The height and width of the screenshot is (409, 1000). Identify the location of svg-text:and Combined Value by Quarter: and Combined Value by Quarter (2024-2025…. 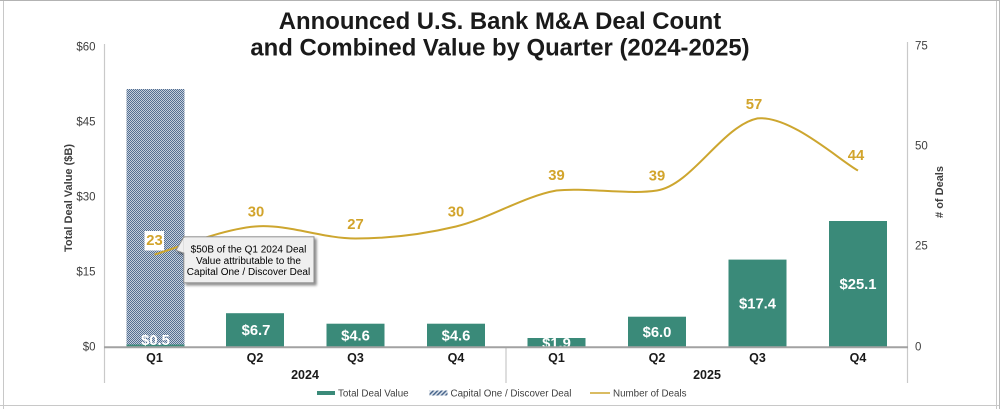
(499, 47).